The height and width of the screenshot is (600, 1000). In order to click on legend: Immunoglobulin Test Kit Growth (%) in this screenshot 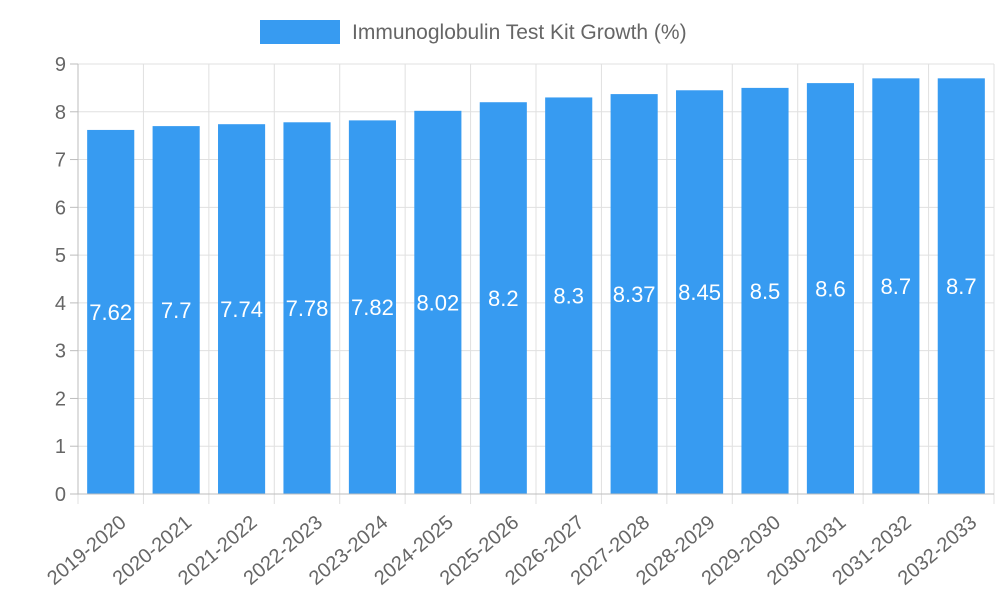, I will do `click(473, 32)`.